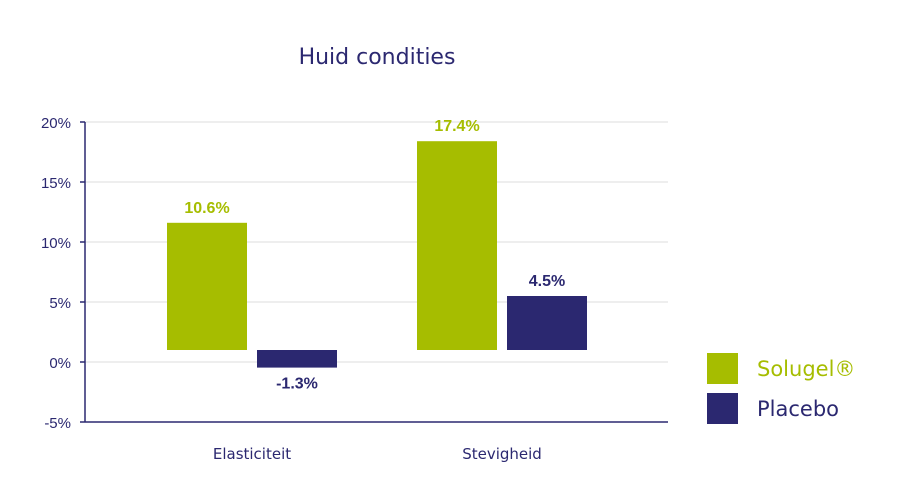 The image size is (901, 502). Describe the element at coordinates (798, 409) in the screenshot. I see `legend-label: Placebo` at that location.